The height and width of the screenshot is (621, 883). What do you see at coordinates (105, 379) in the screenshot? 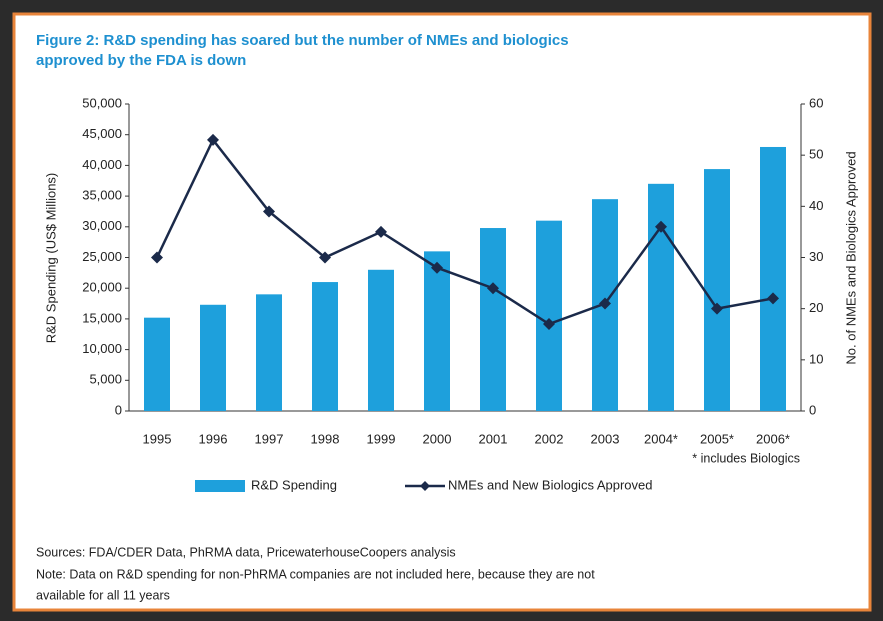
I see `y-tick-label: 5,000` at bounding box center [105, 379].